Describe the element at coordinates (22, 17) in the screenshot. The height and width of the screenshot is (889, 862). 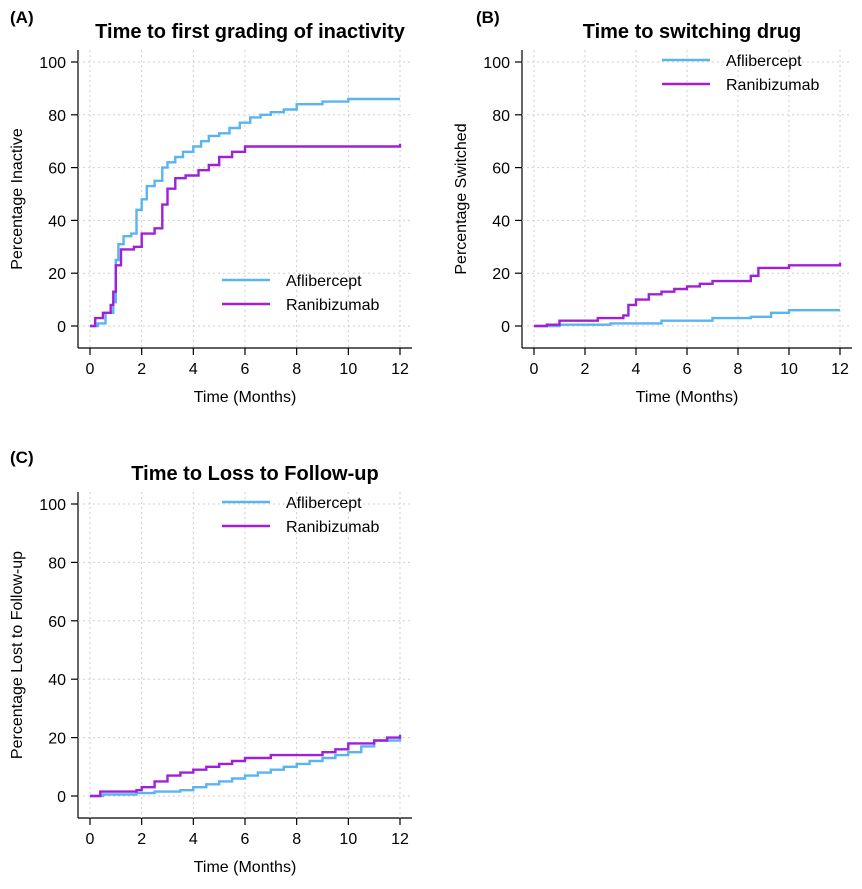
I see `panel-a-letter: (A)` at that location.